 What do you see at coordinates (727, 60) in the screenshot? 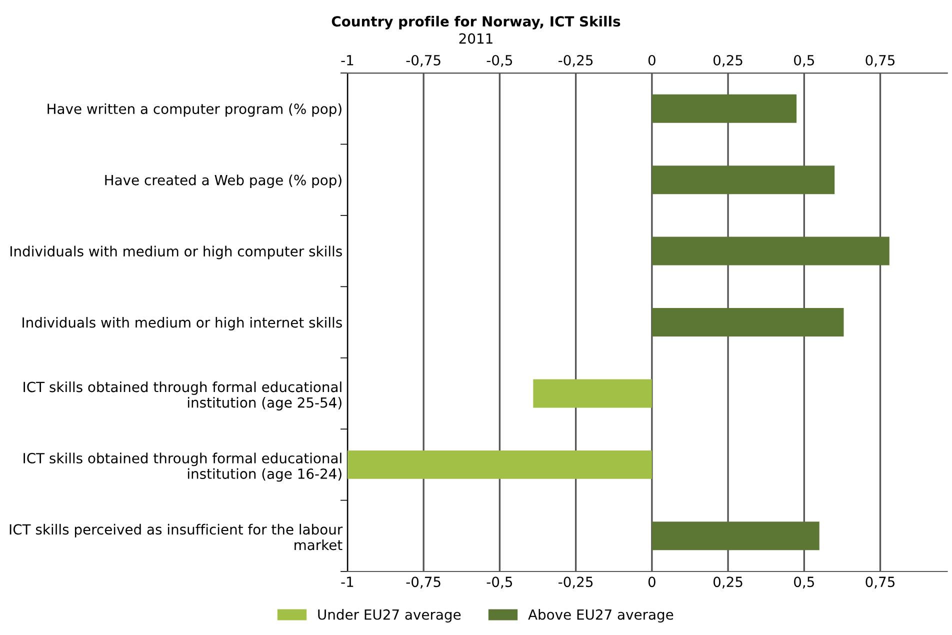
I see `x2-tick-label: 0,25` at bounding box center [727, 60].